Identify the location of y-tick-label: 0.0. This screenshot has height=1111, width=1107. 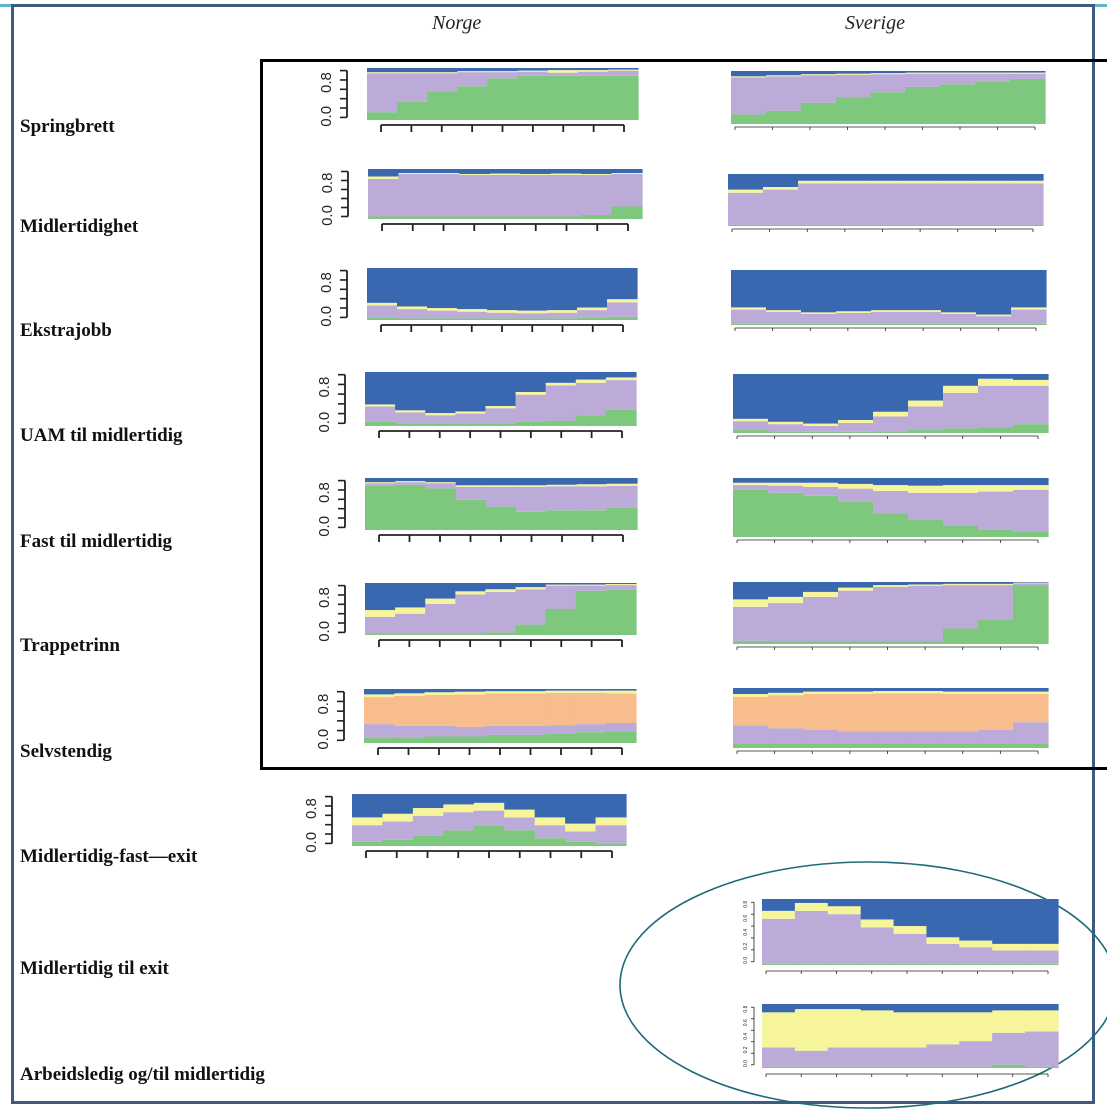
(327, 215).